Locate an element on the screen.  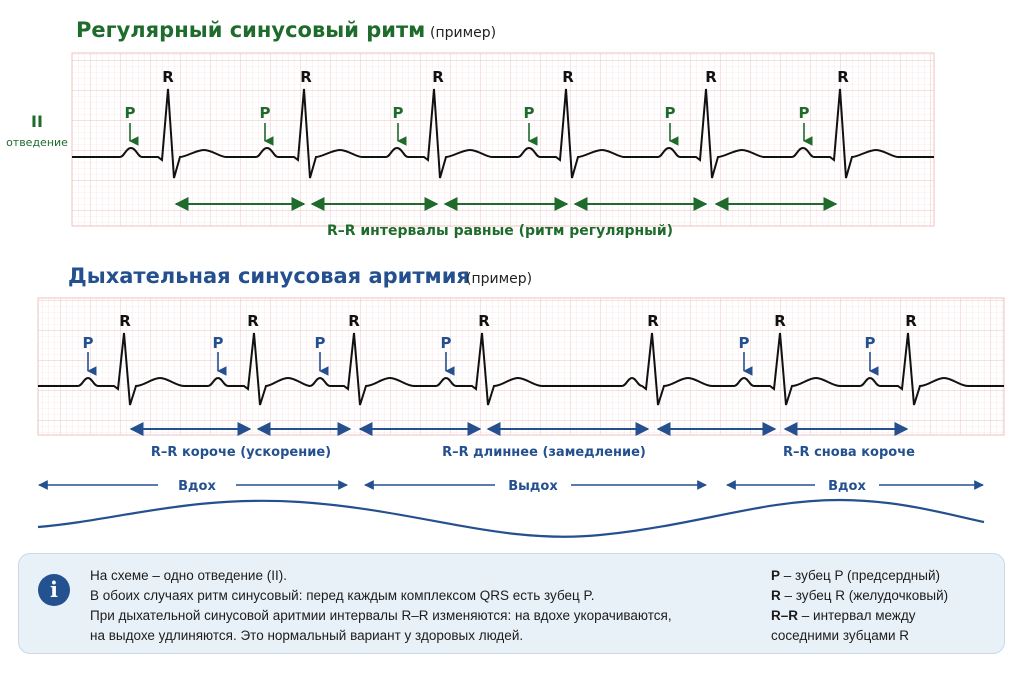
legend-text: – зубец R (желудочковый) is located at coordinates (864, 595).